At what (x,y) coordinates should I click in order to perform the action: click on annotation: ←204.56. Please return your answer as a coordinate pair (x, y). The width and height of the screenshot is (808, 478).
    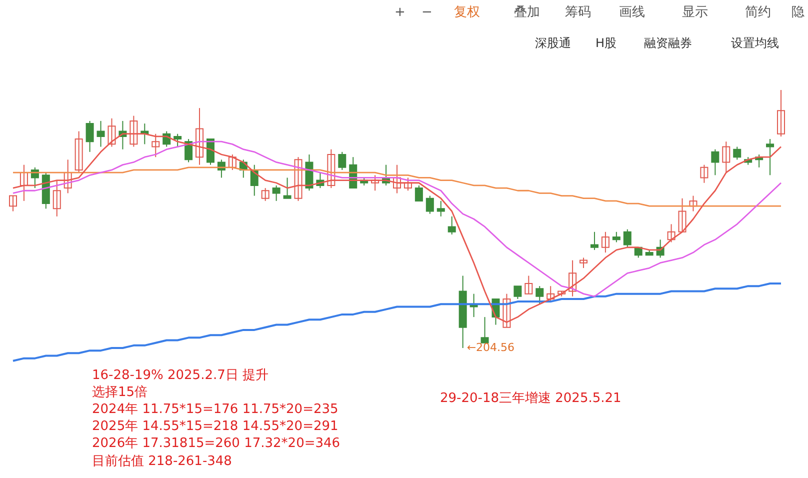
    Looking at the image, I should click on (490, 347).